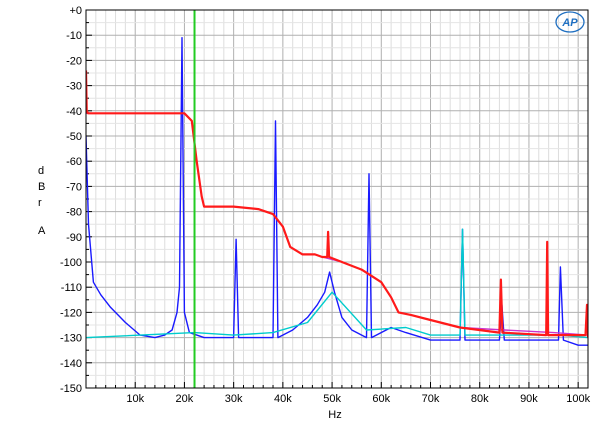  Describe the element at coordinates (71, 313) in the screenshot. I see `y-tick-label: -120` at that location.